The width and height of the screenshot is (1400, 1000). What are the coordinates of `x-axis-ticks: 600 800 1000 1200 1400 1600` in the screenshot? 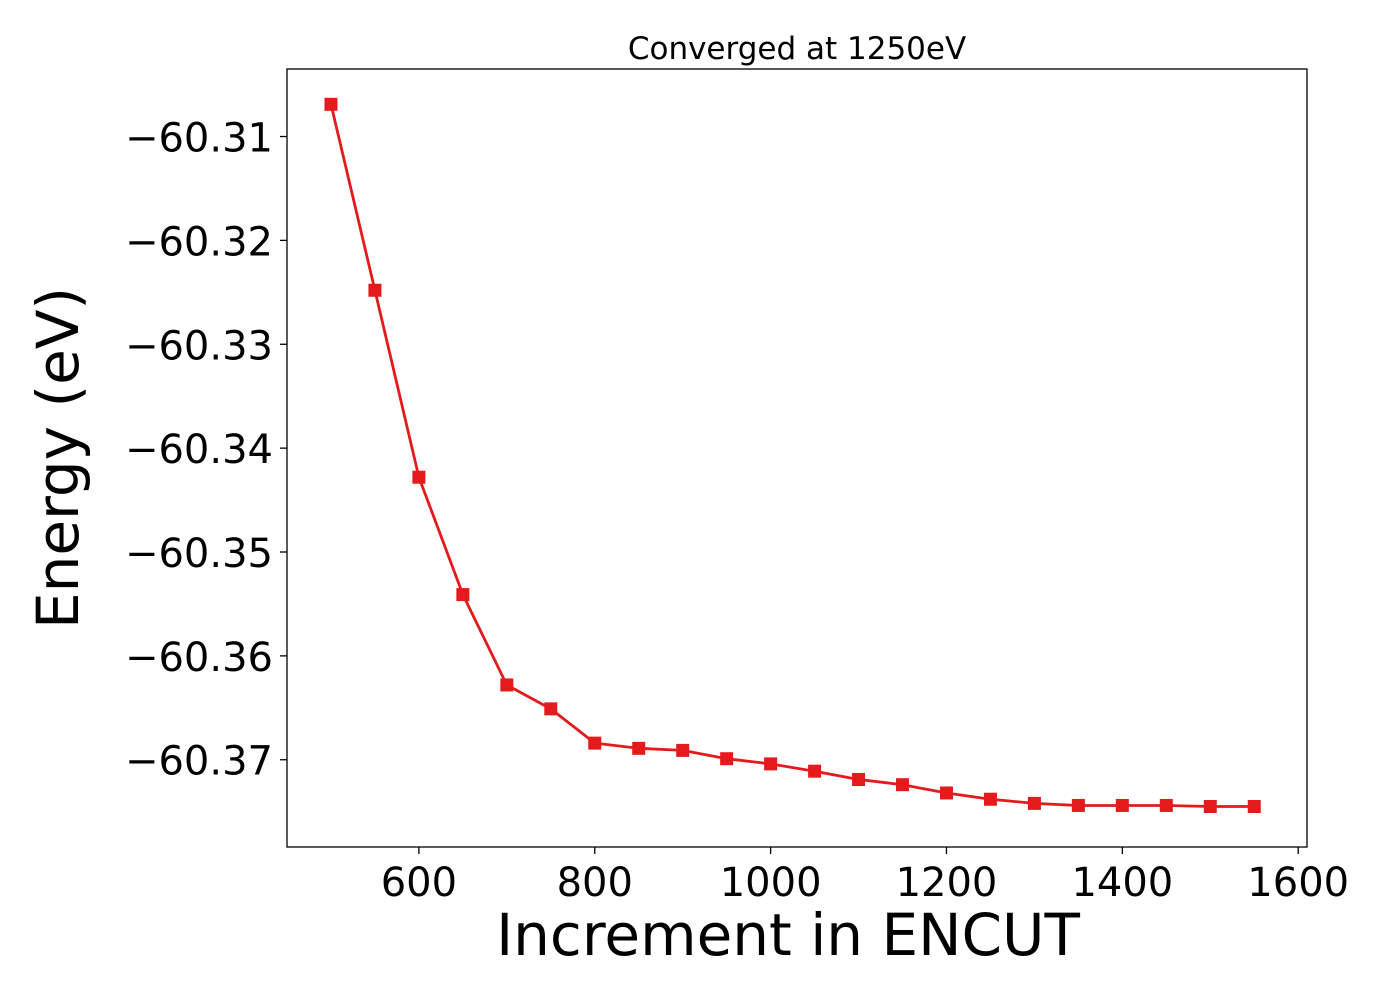 It's located at (865, 876).